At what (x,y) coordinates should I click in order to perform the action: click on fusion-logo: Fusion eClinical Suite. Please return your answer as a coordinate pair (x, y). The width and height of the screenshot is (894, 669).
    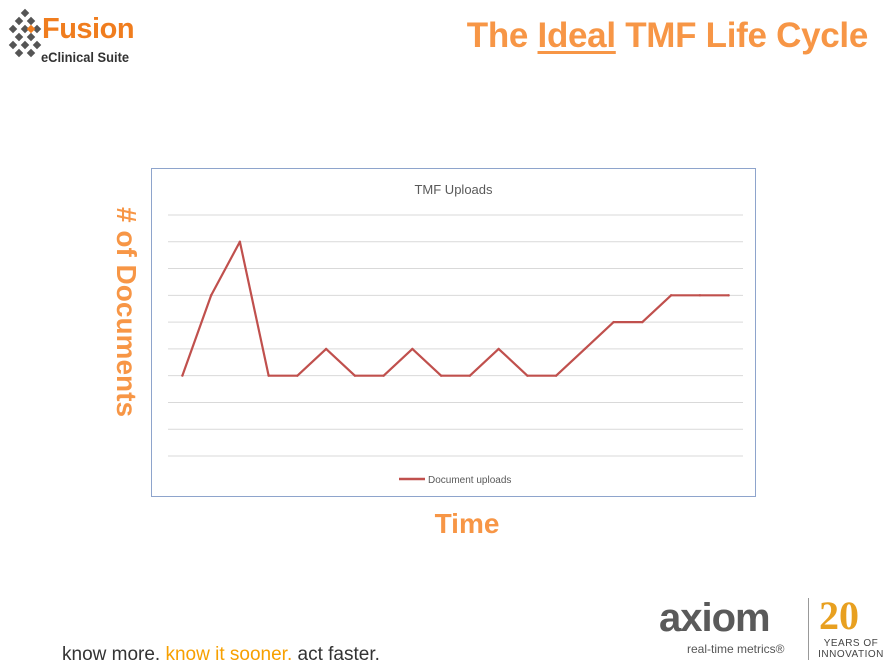
    Looking at the image, I should click on (78, 39).